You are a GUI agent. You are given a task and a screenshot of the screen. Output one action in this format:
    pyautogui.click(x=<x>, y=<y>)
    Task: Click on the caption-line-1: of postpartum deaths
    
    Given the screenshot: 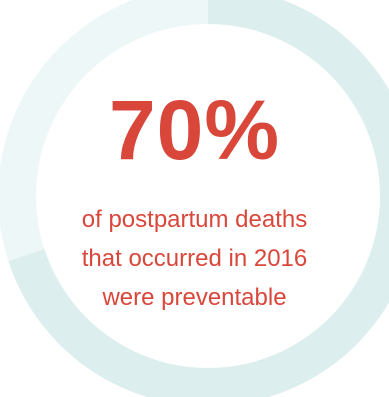 What is the action you would take?
    pyautogui.click(x=194, y=219)
    